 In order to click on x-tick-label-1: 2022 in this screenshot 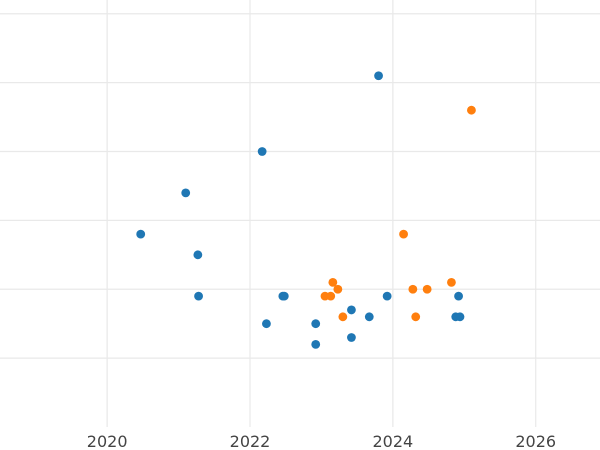, I will do `click(250, 441)`.